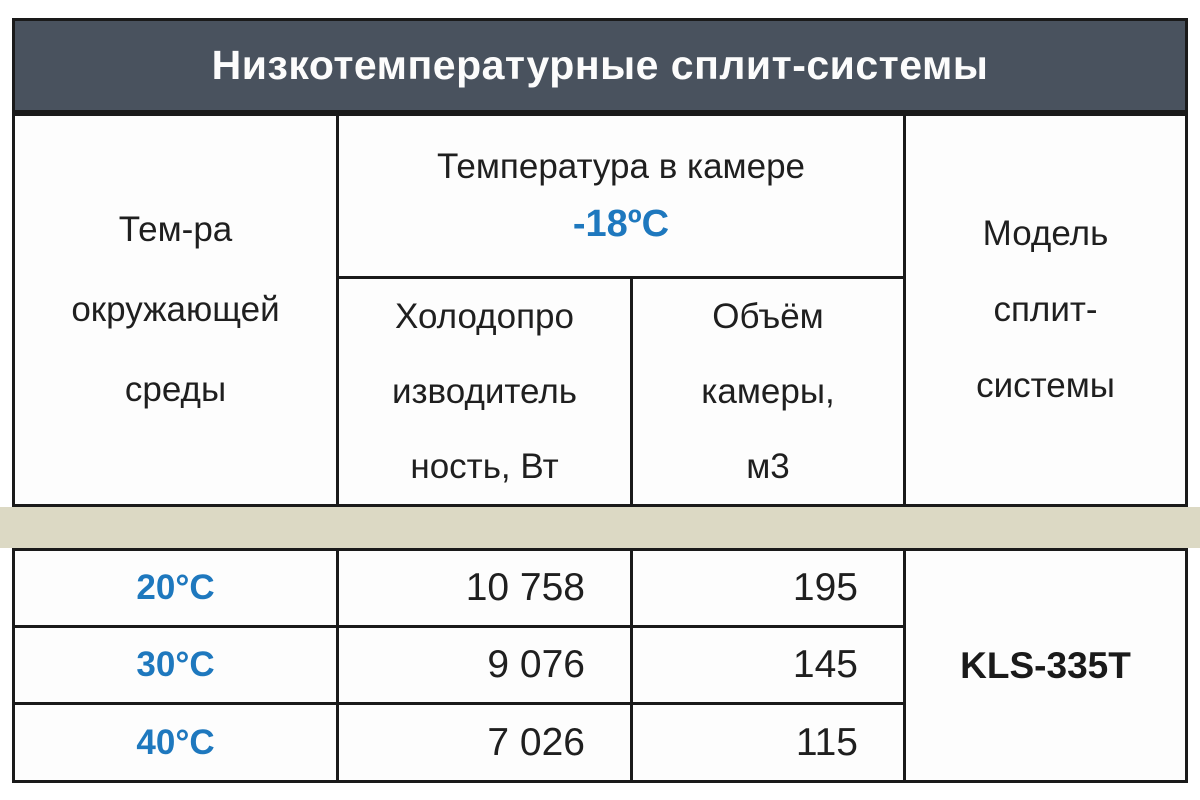  I want to click on row-1-chamber-volume: 195, so click(768, 588).